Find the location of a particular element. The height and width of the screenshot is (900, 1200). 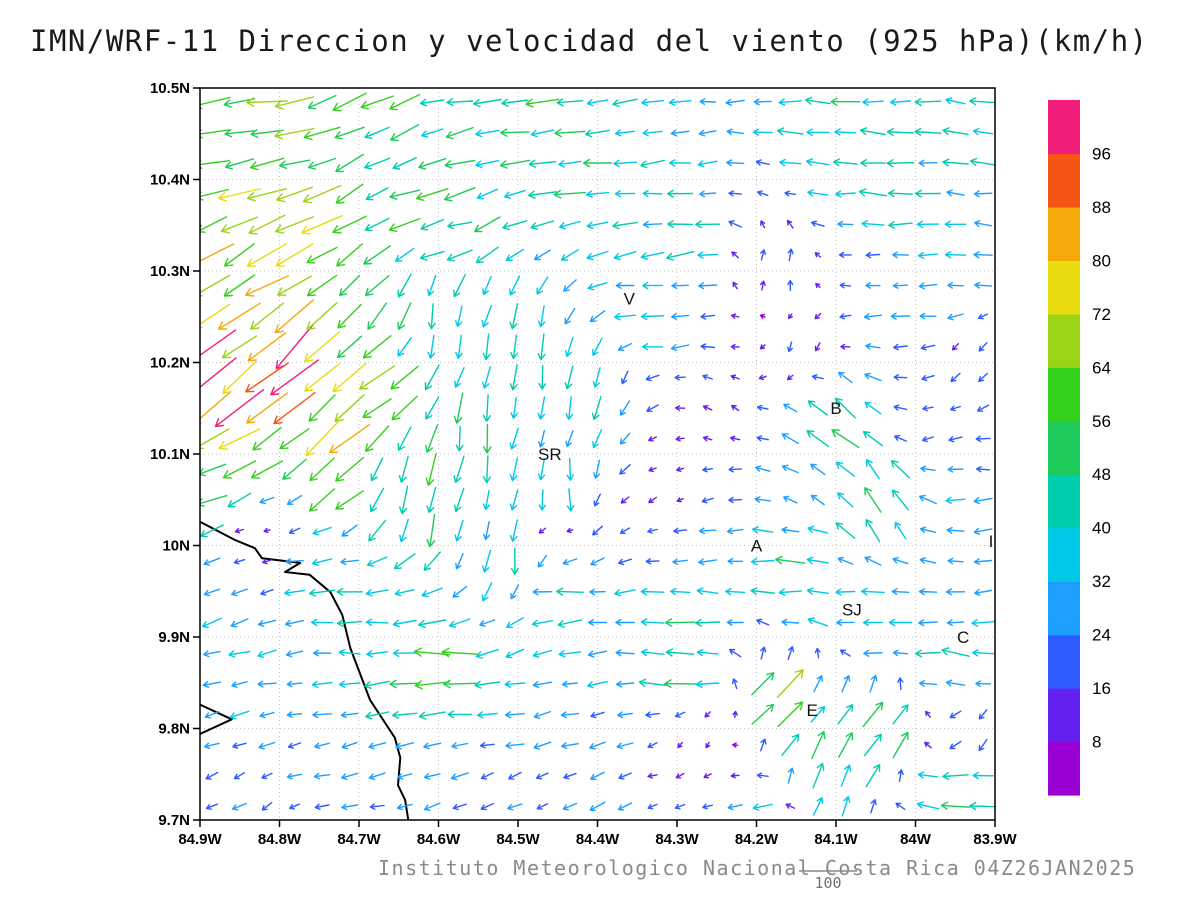

svg-text: 84.1W is located at coordinates (836, 839).